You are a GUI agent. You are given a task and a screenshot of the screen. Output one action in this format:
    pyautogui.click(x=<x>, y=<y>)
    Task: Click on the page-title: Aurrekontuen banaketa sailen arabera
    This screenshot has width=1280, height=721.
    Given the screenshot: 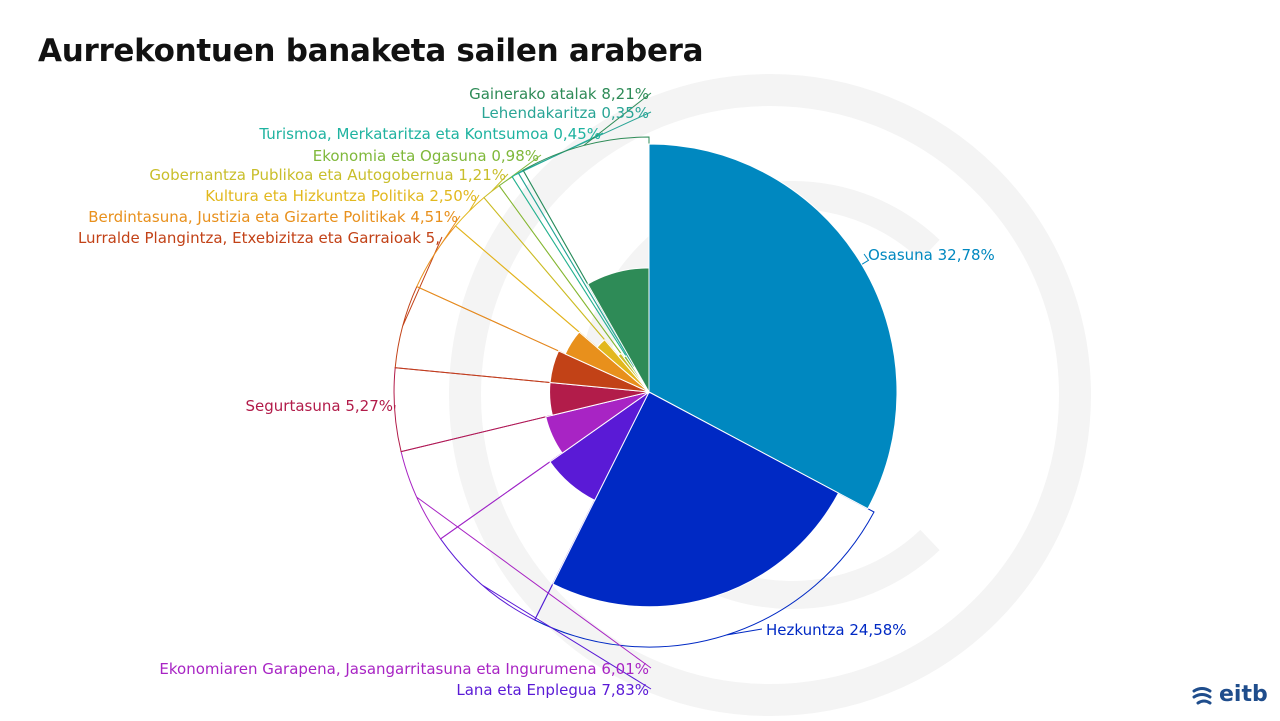 What is the action you would take?
    pyautogui.click(x=371, y=51)
    